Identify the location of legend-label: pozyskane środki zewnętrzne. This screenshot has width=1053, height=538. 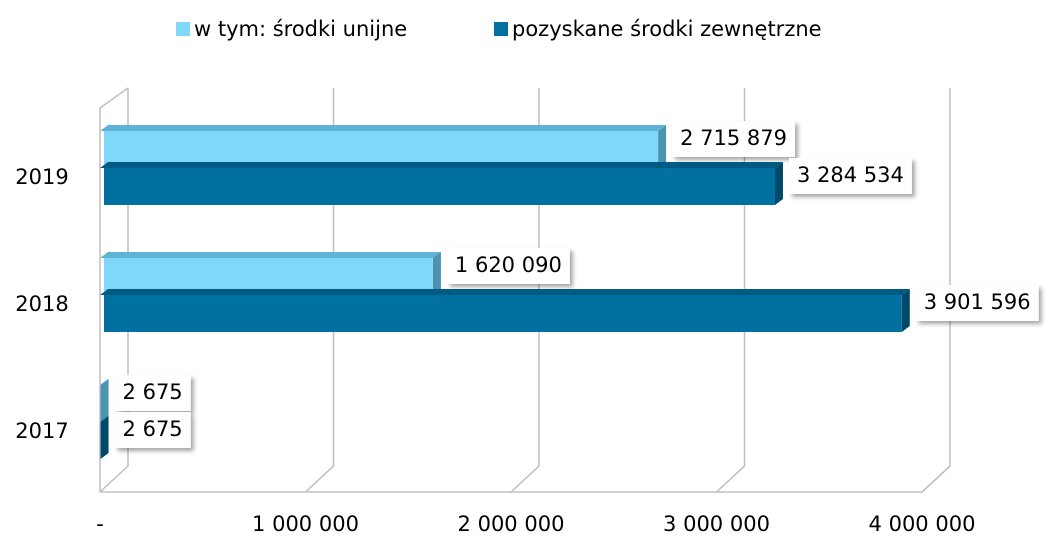
(667, 29).